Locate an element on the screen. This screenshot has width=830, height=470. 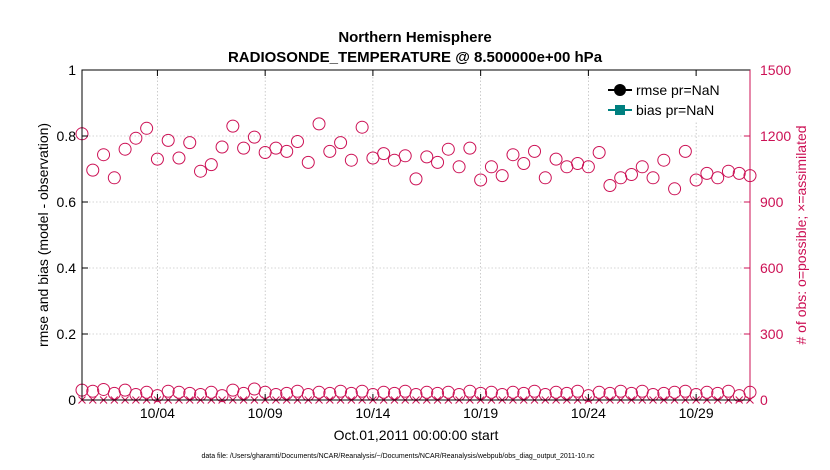
x-tick-label: 10/19 is located at coordinates (480, 413).